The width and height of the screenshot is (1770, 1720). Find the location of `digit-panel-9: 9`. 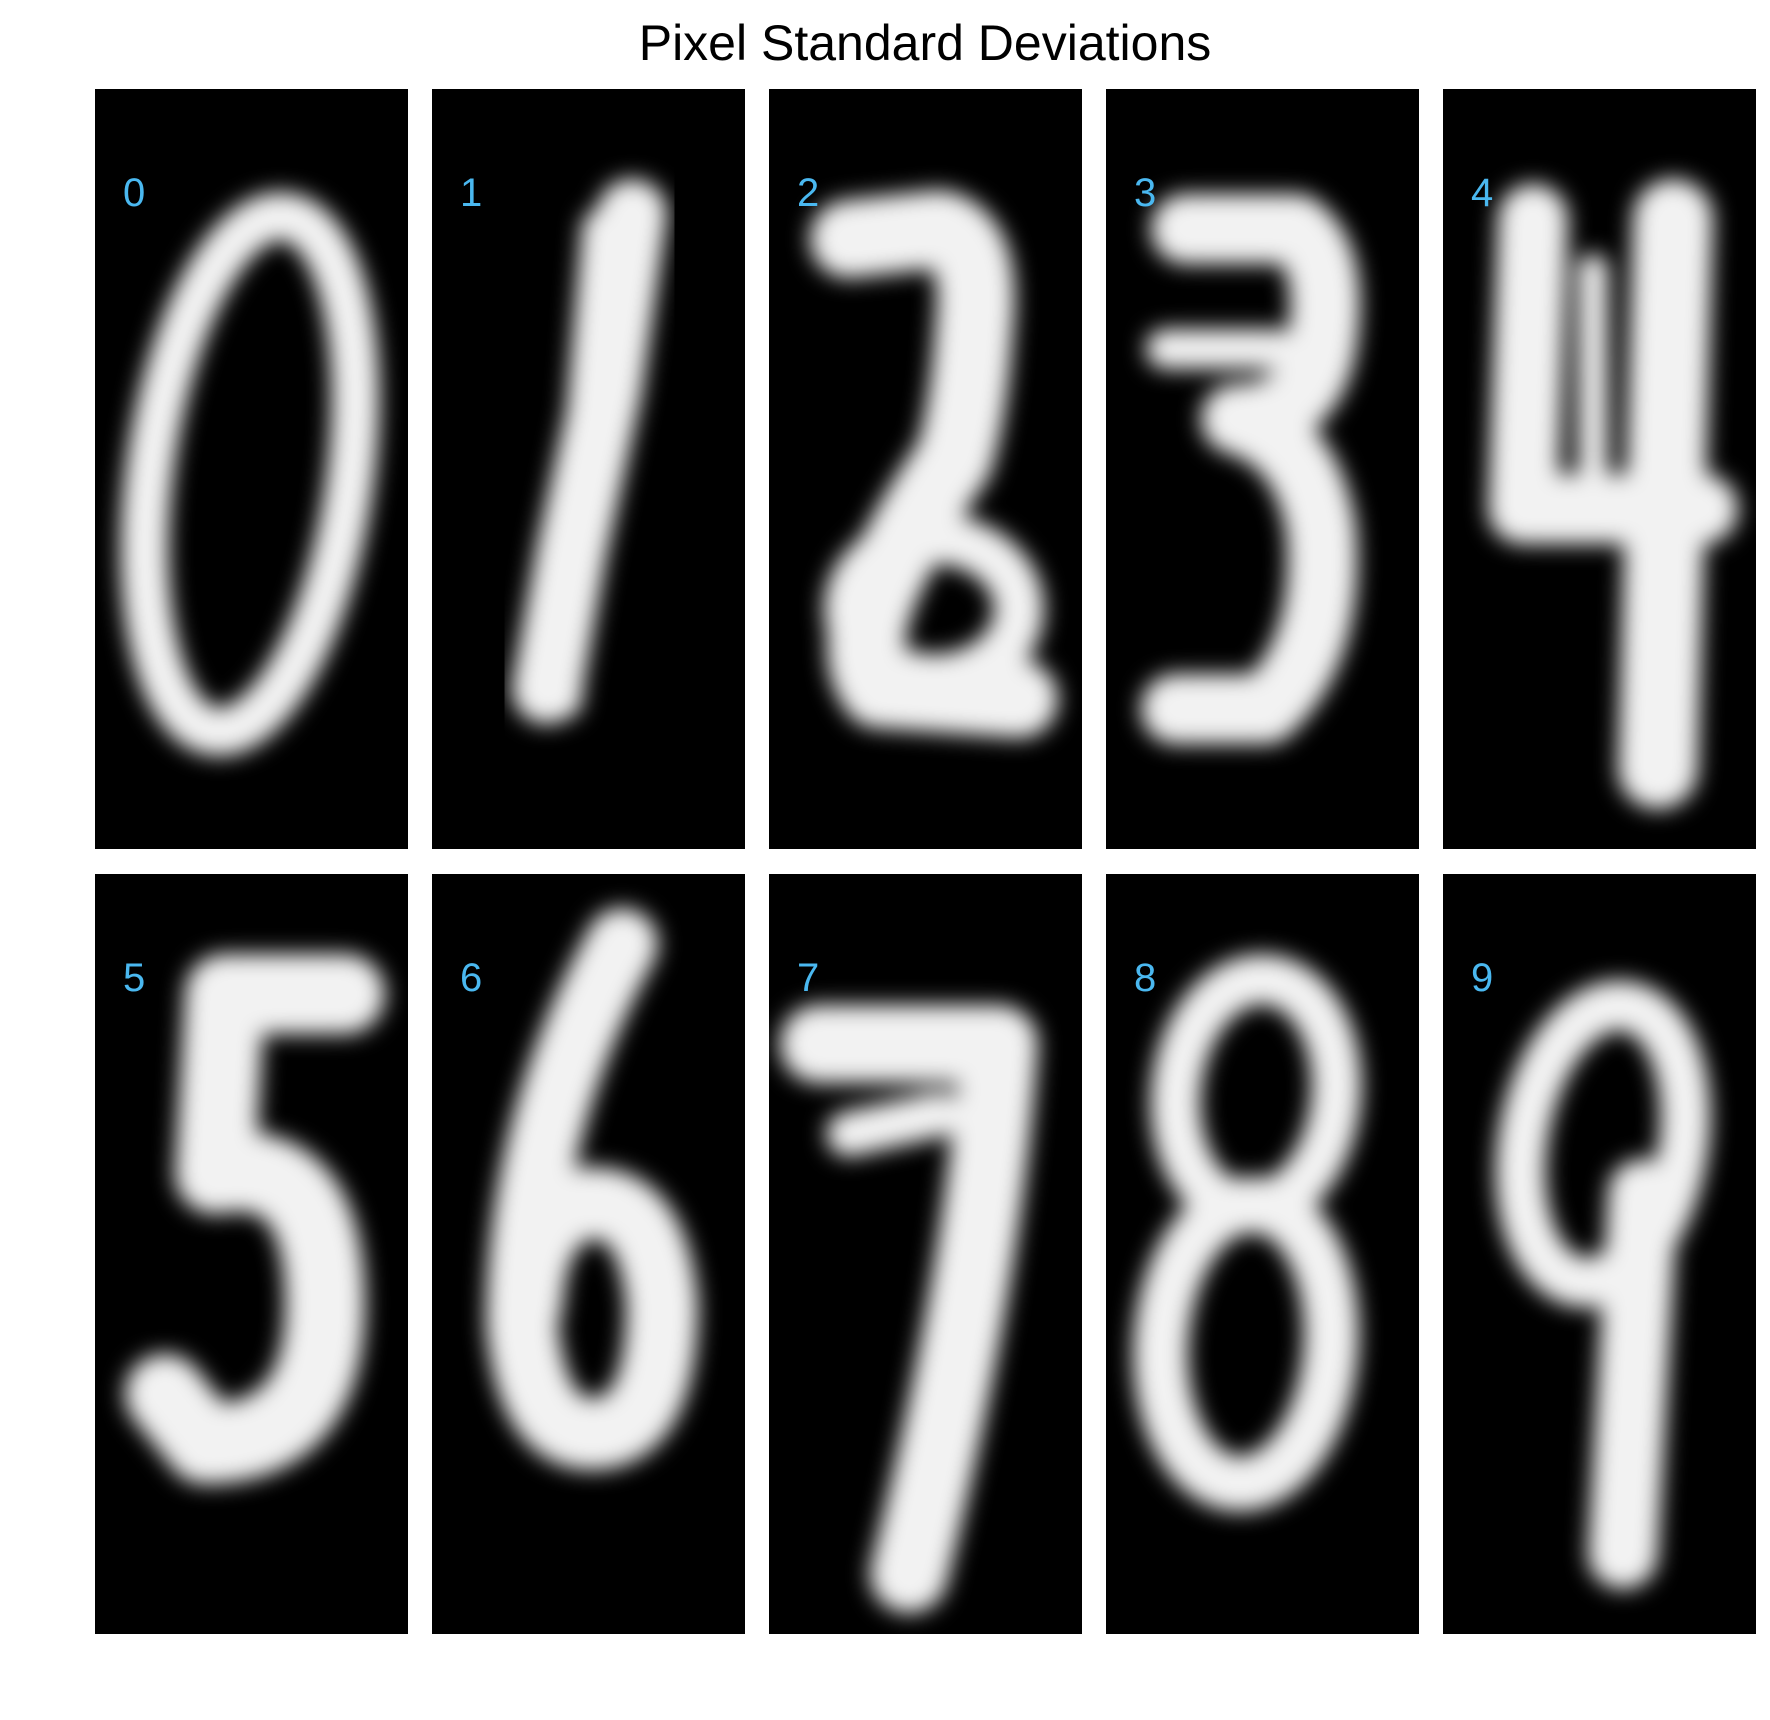

digit-panel-9: 9 is located at coordinates (1599, 1254).